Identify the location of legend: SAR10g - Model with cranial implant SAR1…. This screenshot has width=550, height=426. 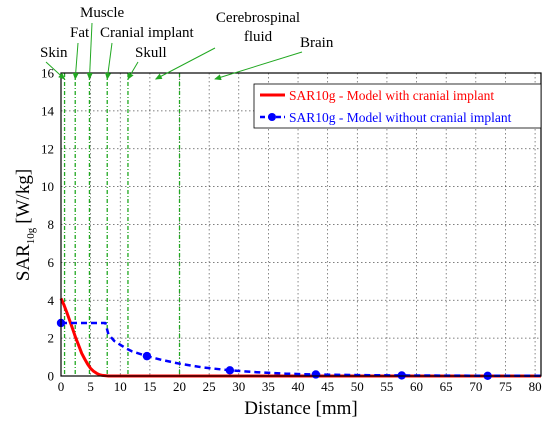
(397, 106).